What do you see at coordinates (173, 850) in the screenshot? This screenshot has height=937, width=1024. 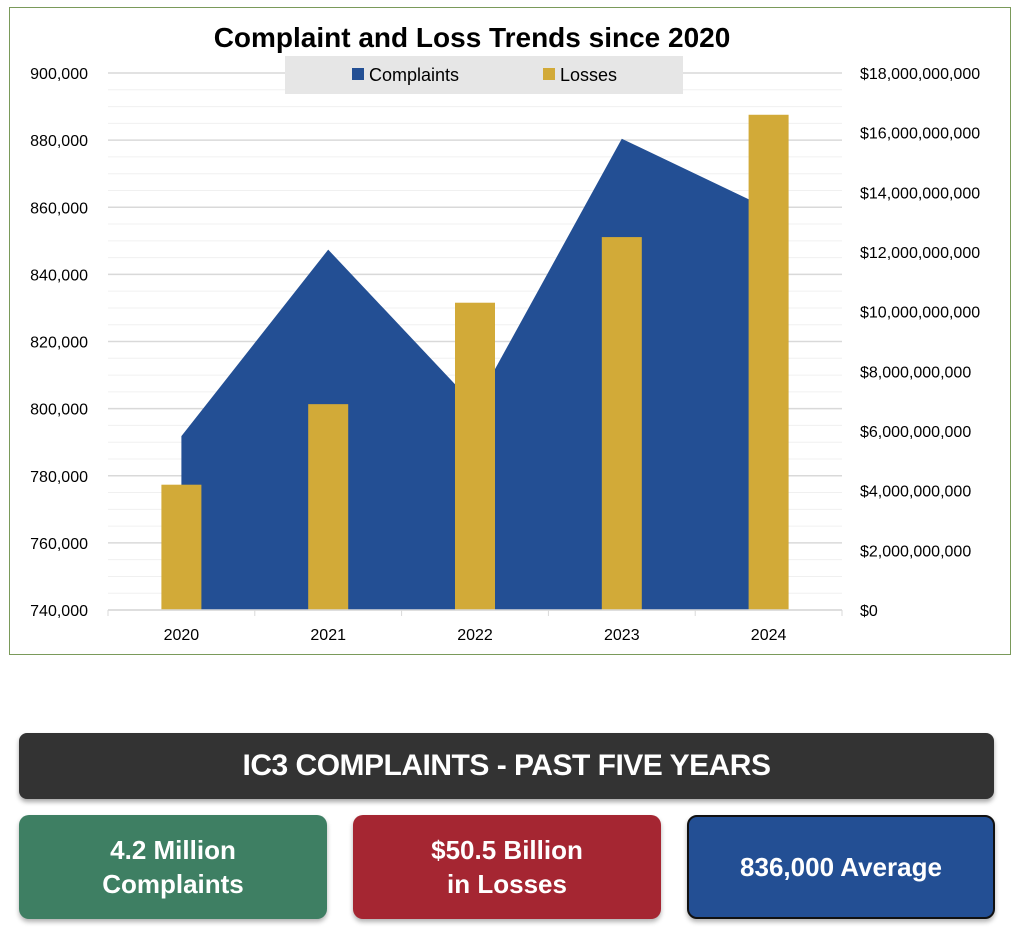 I see `card-line: 4.2 Million` at bounding box center [173, 850].